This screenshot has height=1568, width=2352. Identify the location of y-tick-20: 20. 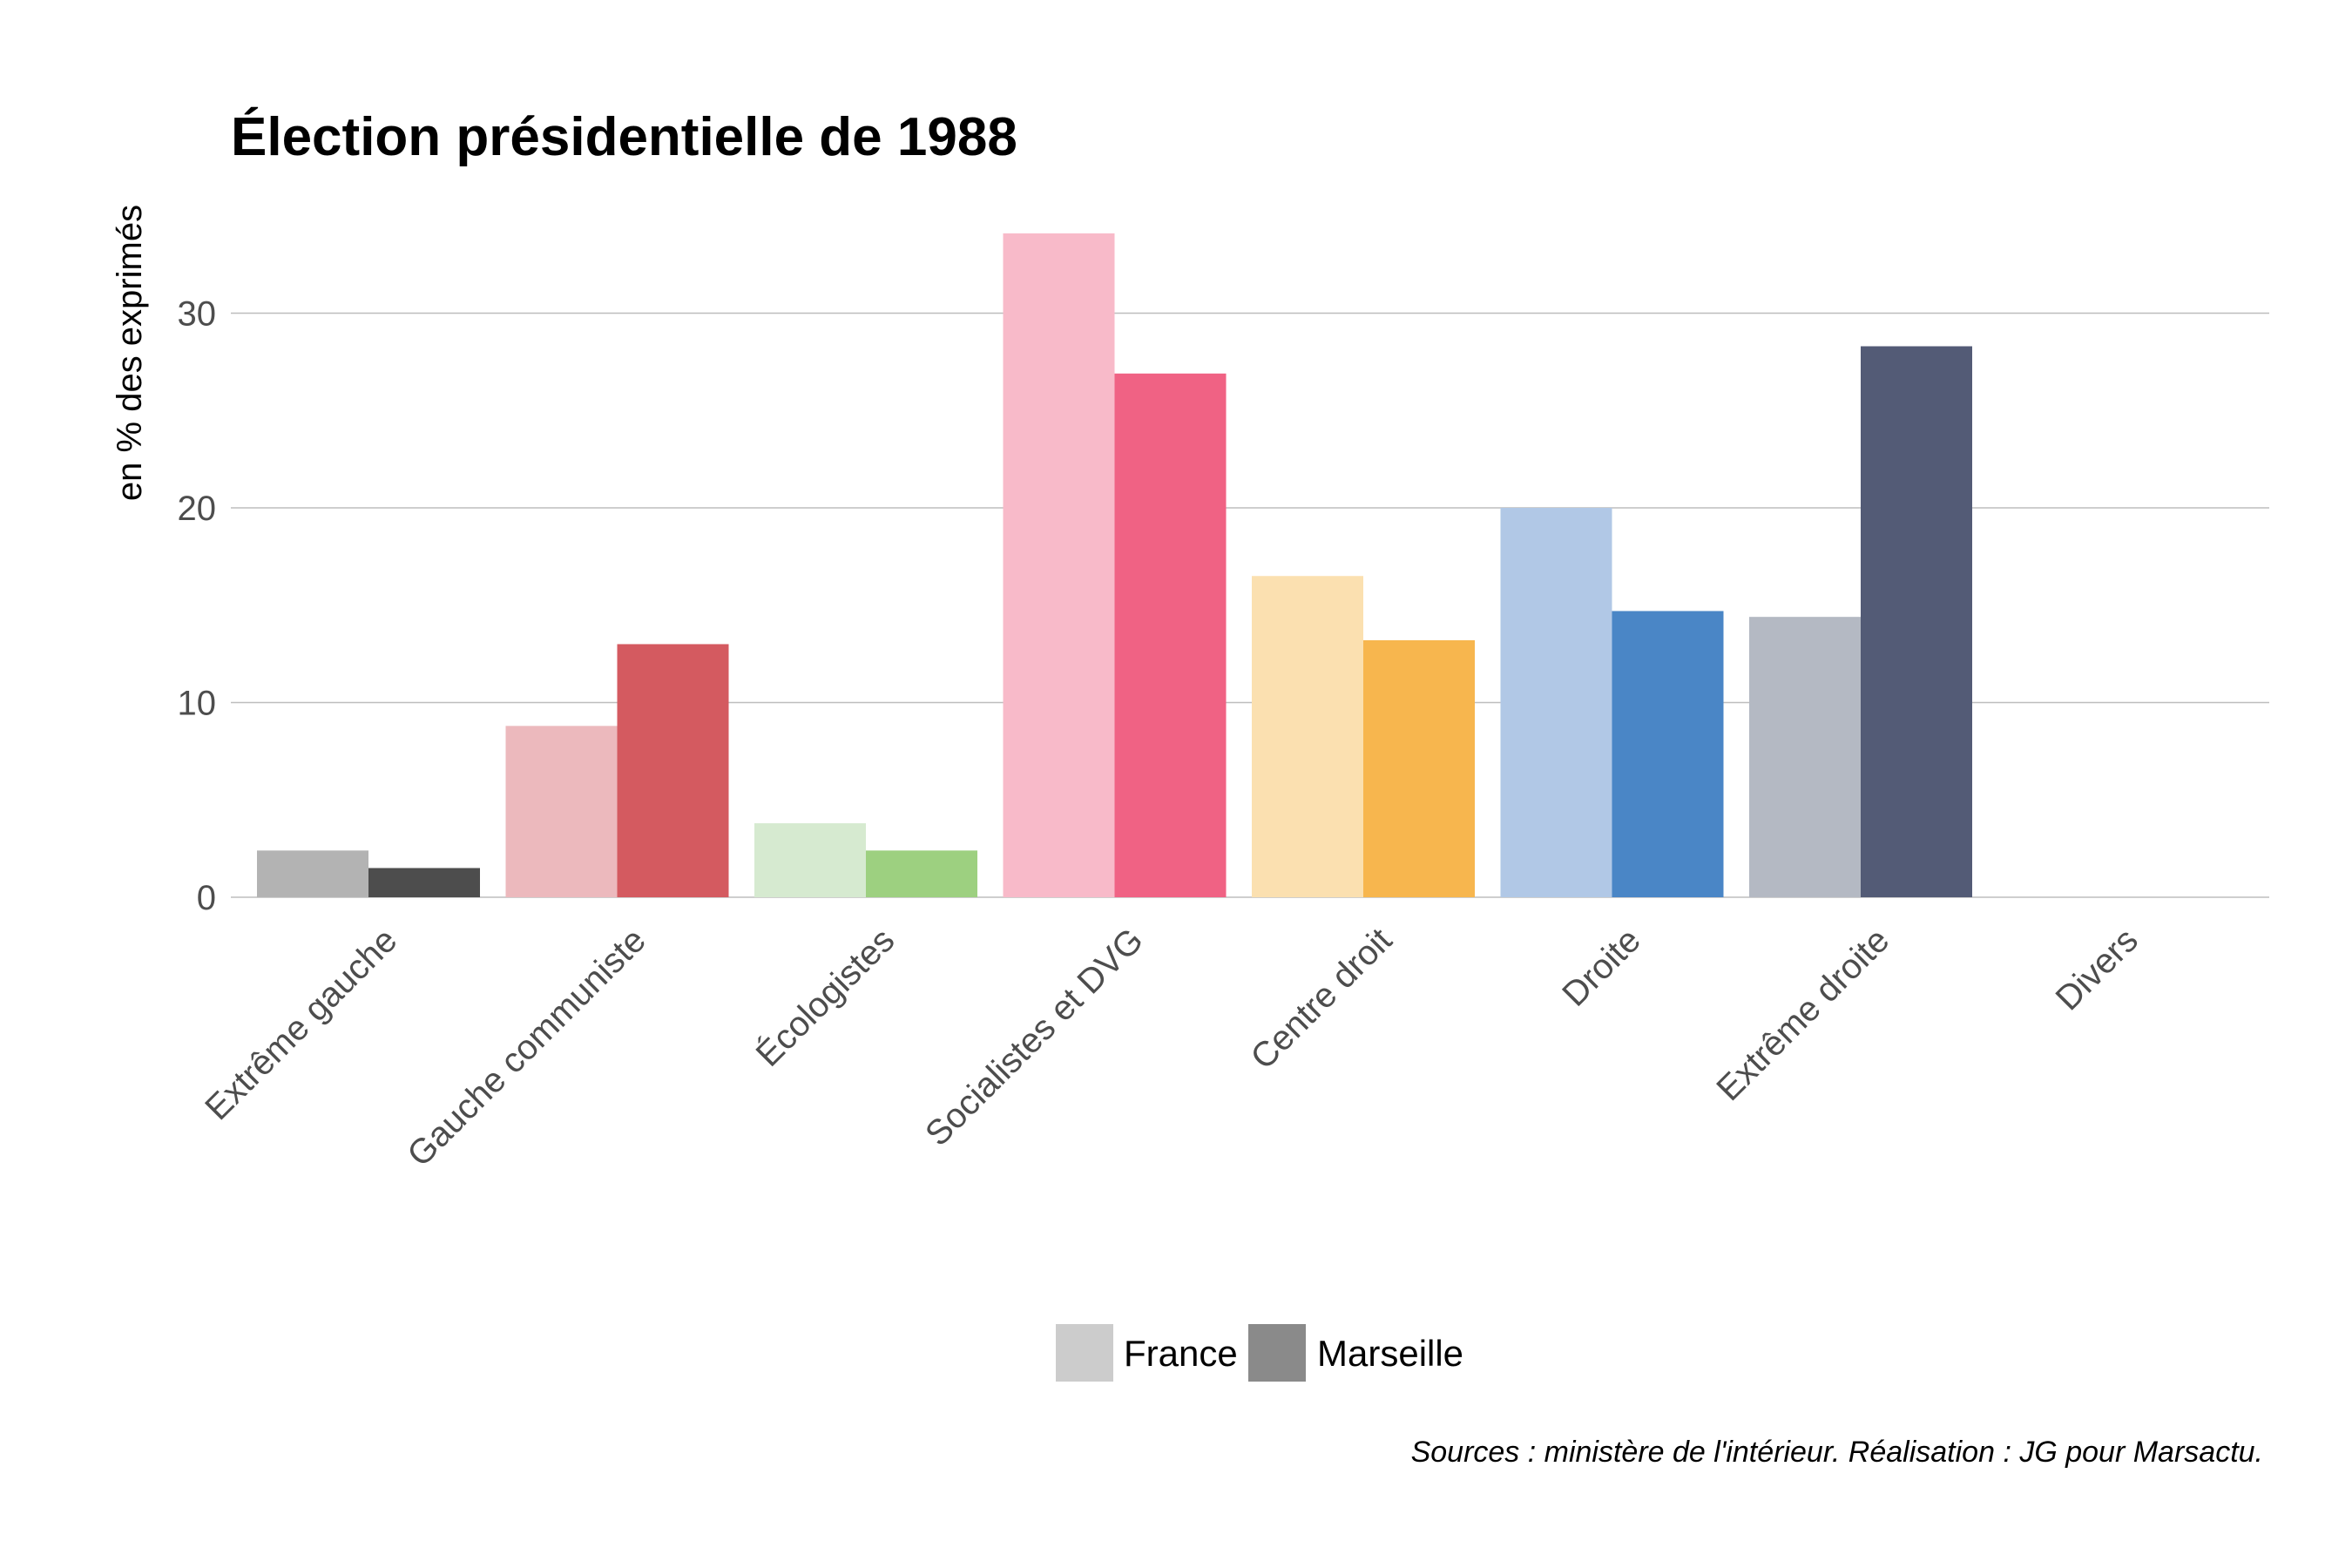
(198, 509).